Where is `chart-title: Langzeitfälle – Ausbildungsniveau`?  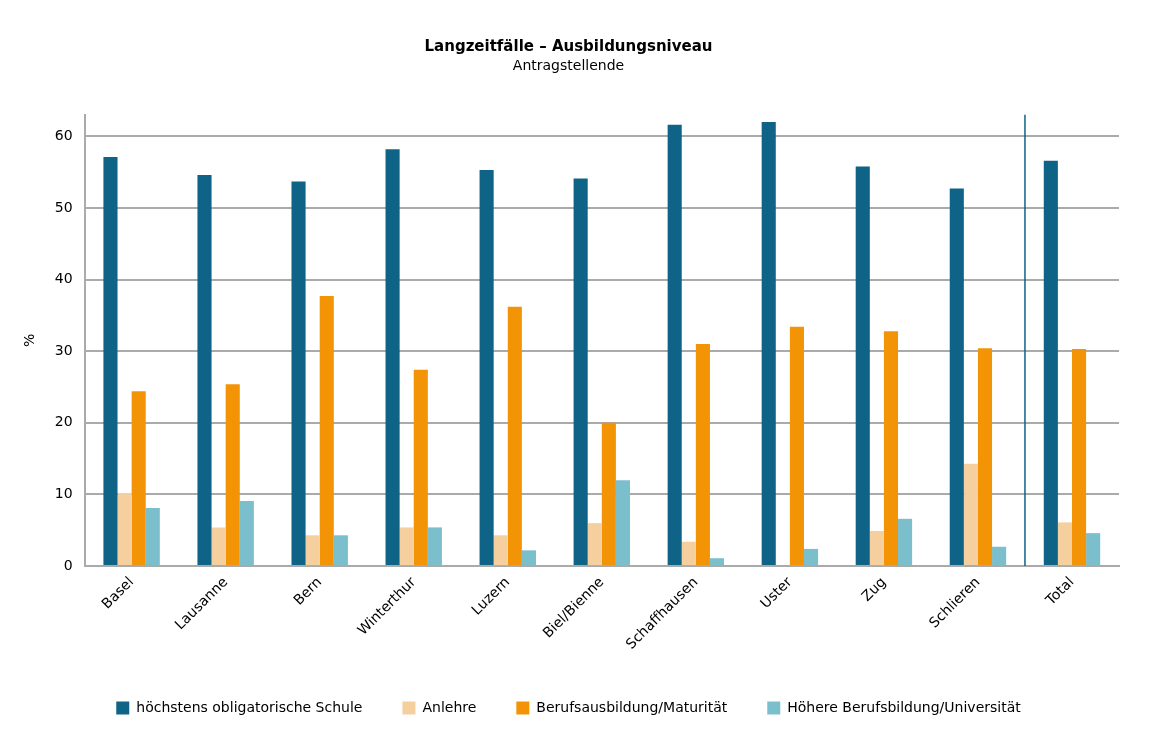
chart-title: Langzeitfälle – Ausbildungsniveau is located at coordinates (568, 45).